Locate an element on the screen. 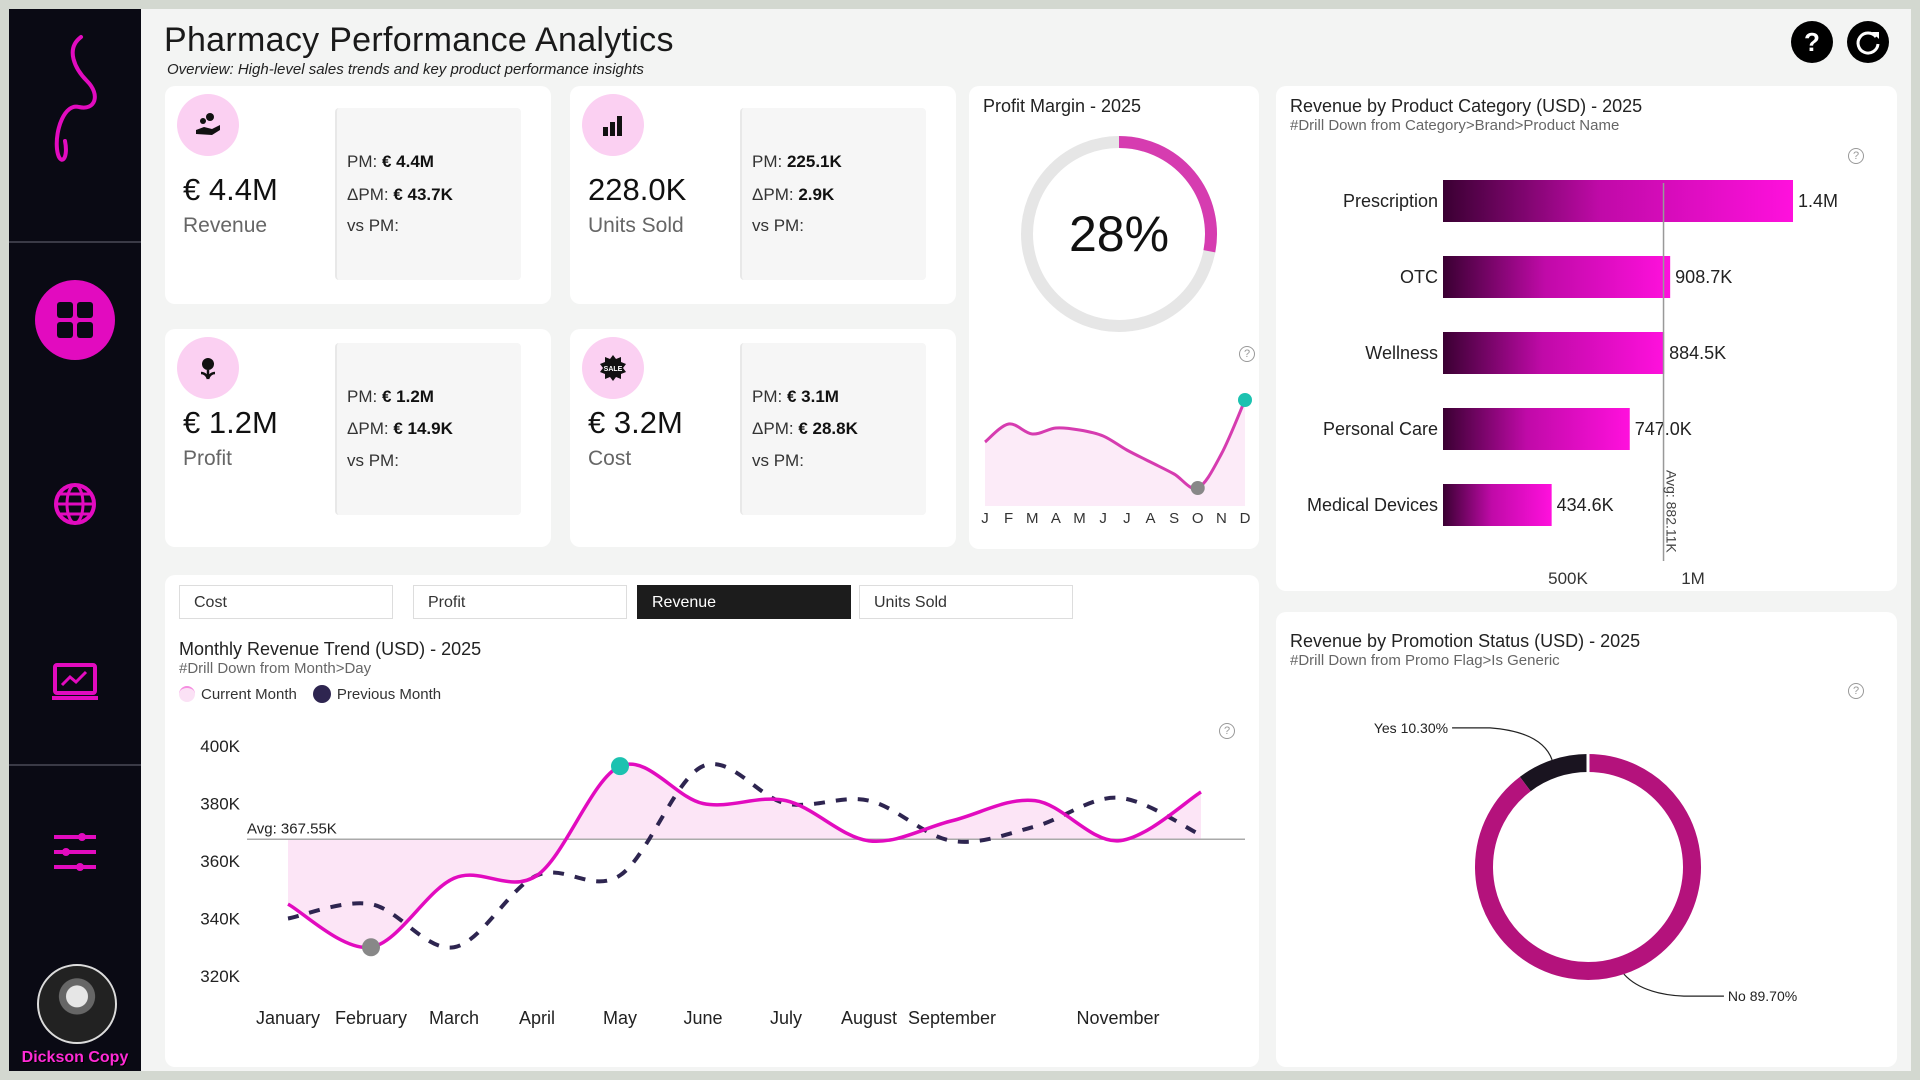 Image resolution: width=1920 pixels, height=1080 pixels. max-point is located at coordinates (620, 766).